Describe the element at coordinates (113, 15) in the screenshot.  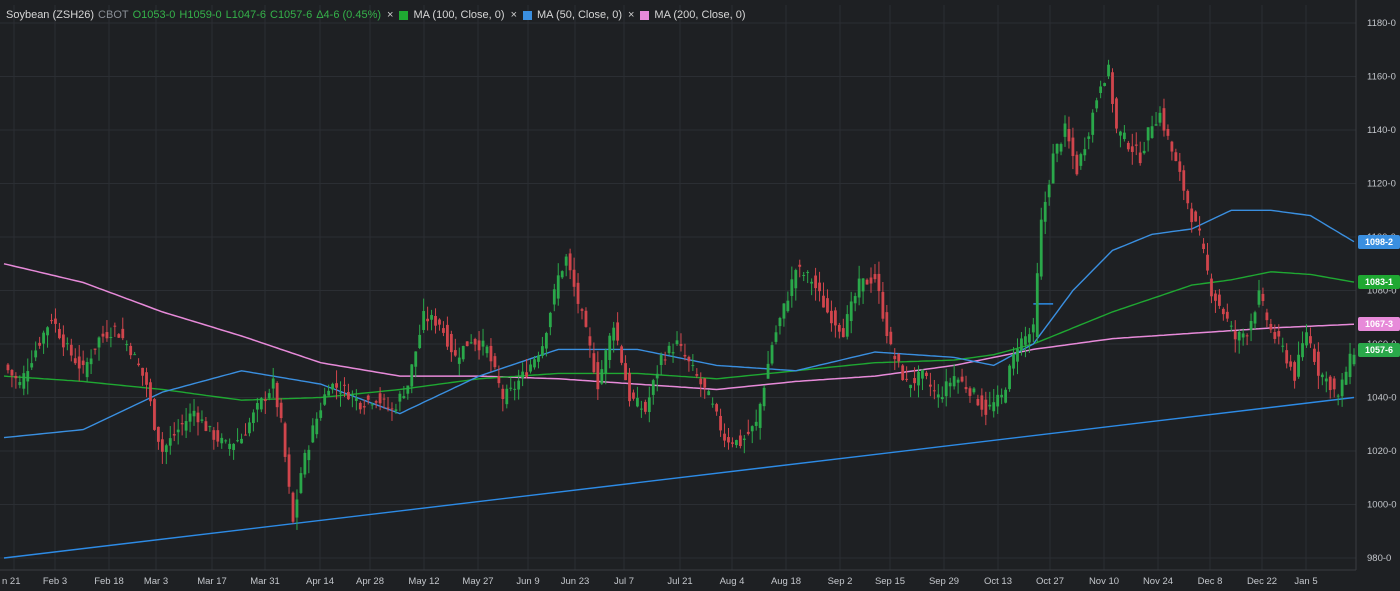
I see `exchange-label: CBOT` at that location.